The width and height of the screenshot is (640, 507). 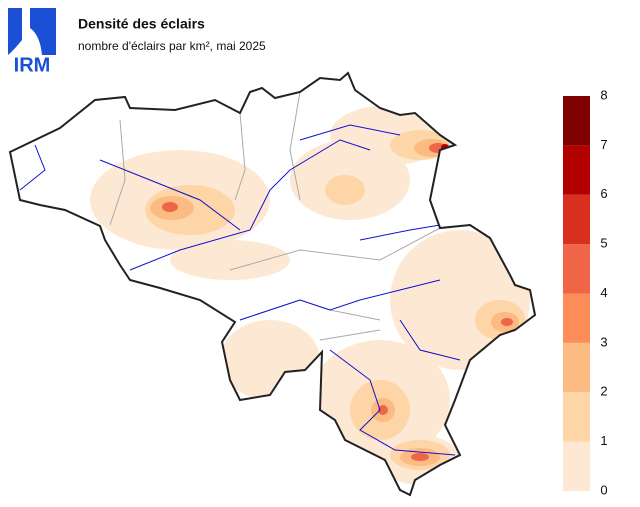 I want to click on legend-tick-label: 4, so click(x=603, y=292).